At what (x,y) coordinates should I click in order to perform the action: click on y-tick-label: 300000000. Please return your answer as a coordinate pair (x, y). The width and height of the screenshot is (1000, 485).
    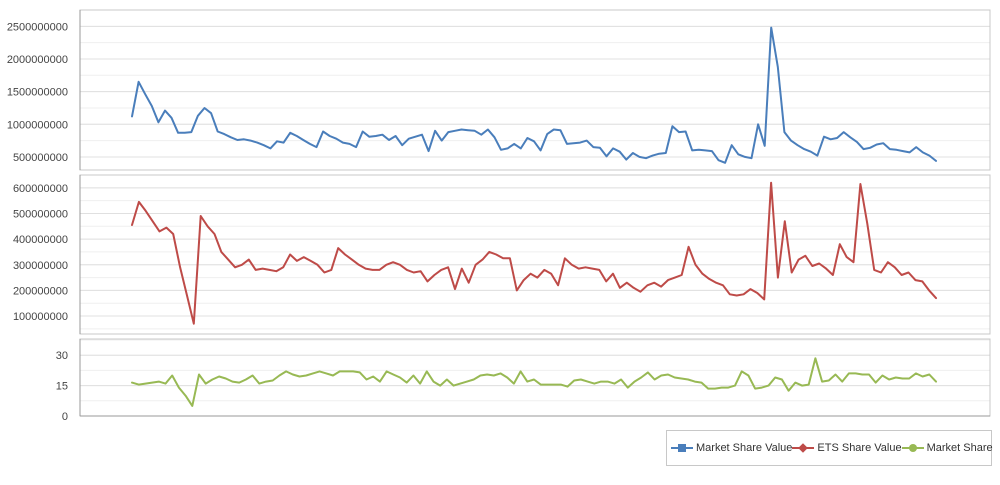
    Looking at the image, I should click on (40, 266).